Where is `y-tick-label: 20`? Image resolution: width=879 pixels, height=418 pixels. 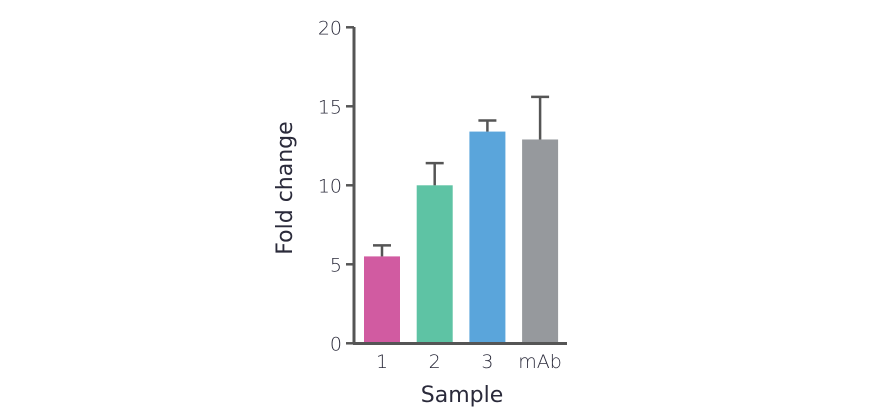
y-tick-label: 20 is located at coordinates (330, 28).